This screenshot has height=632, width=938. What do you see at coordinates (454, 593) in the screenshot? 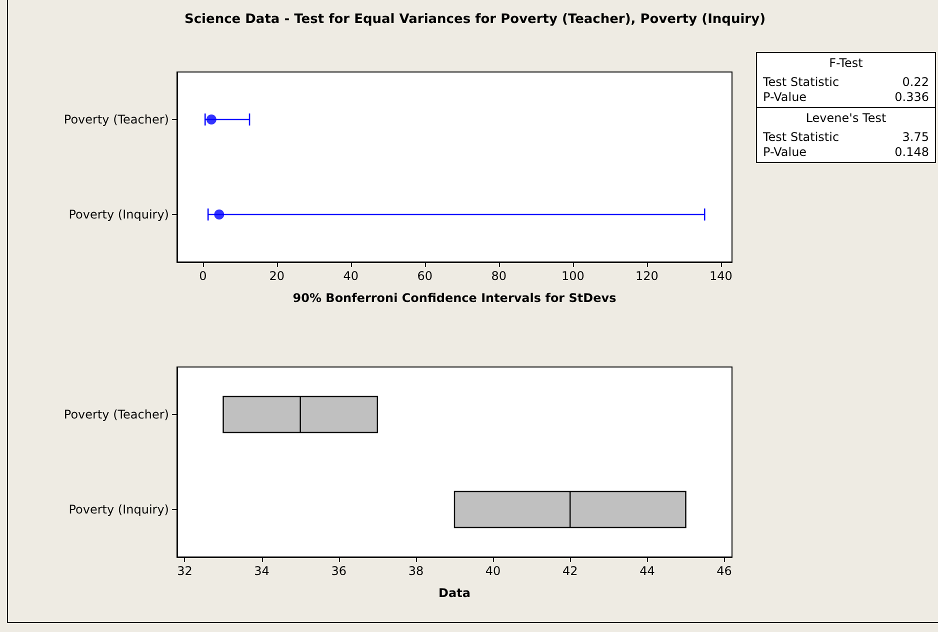
I see `x-axis-title: Data` at bounding box center [454, 593].